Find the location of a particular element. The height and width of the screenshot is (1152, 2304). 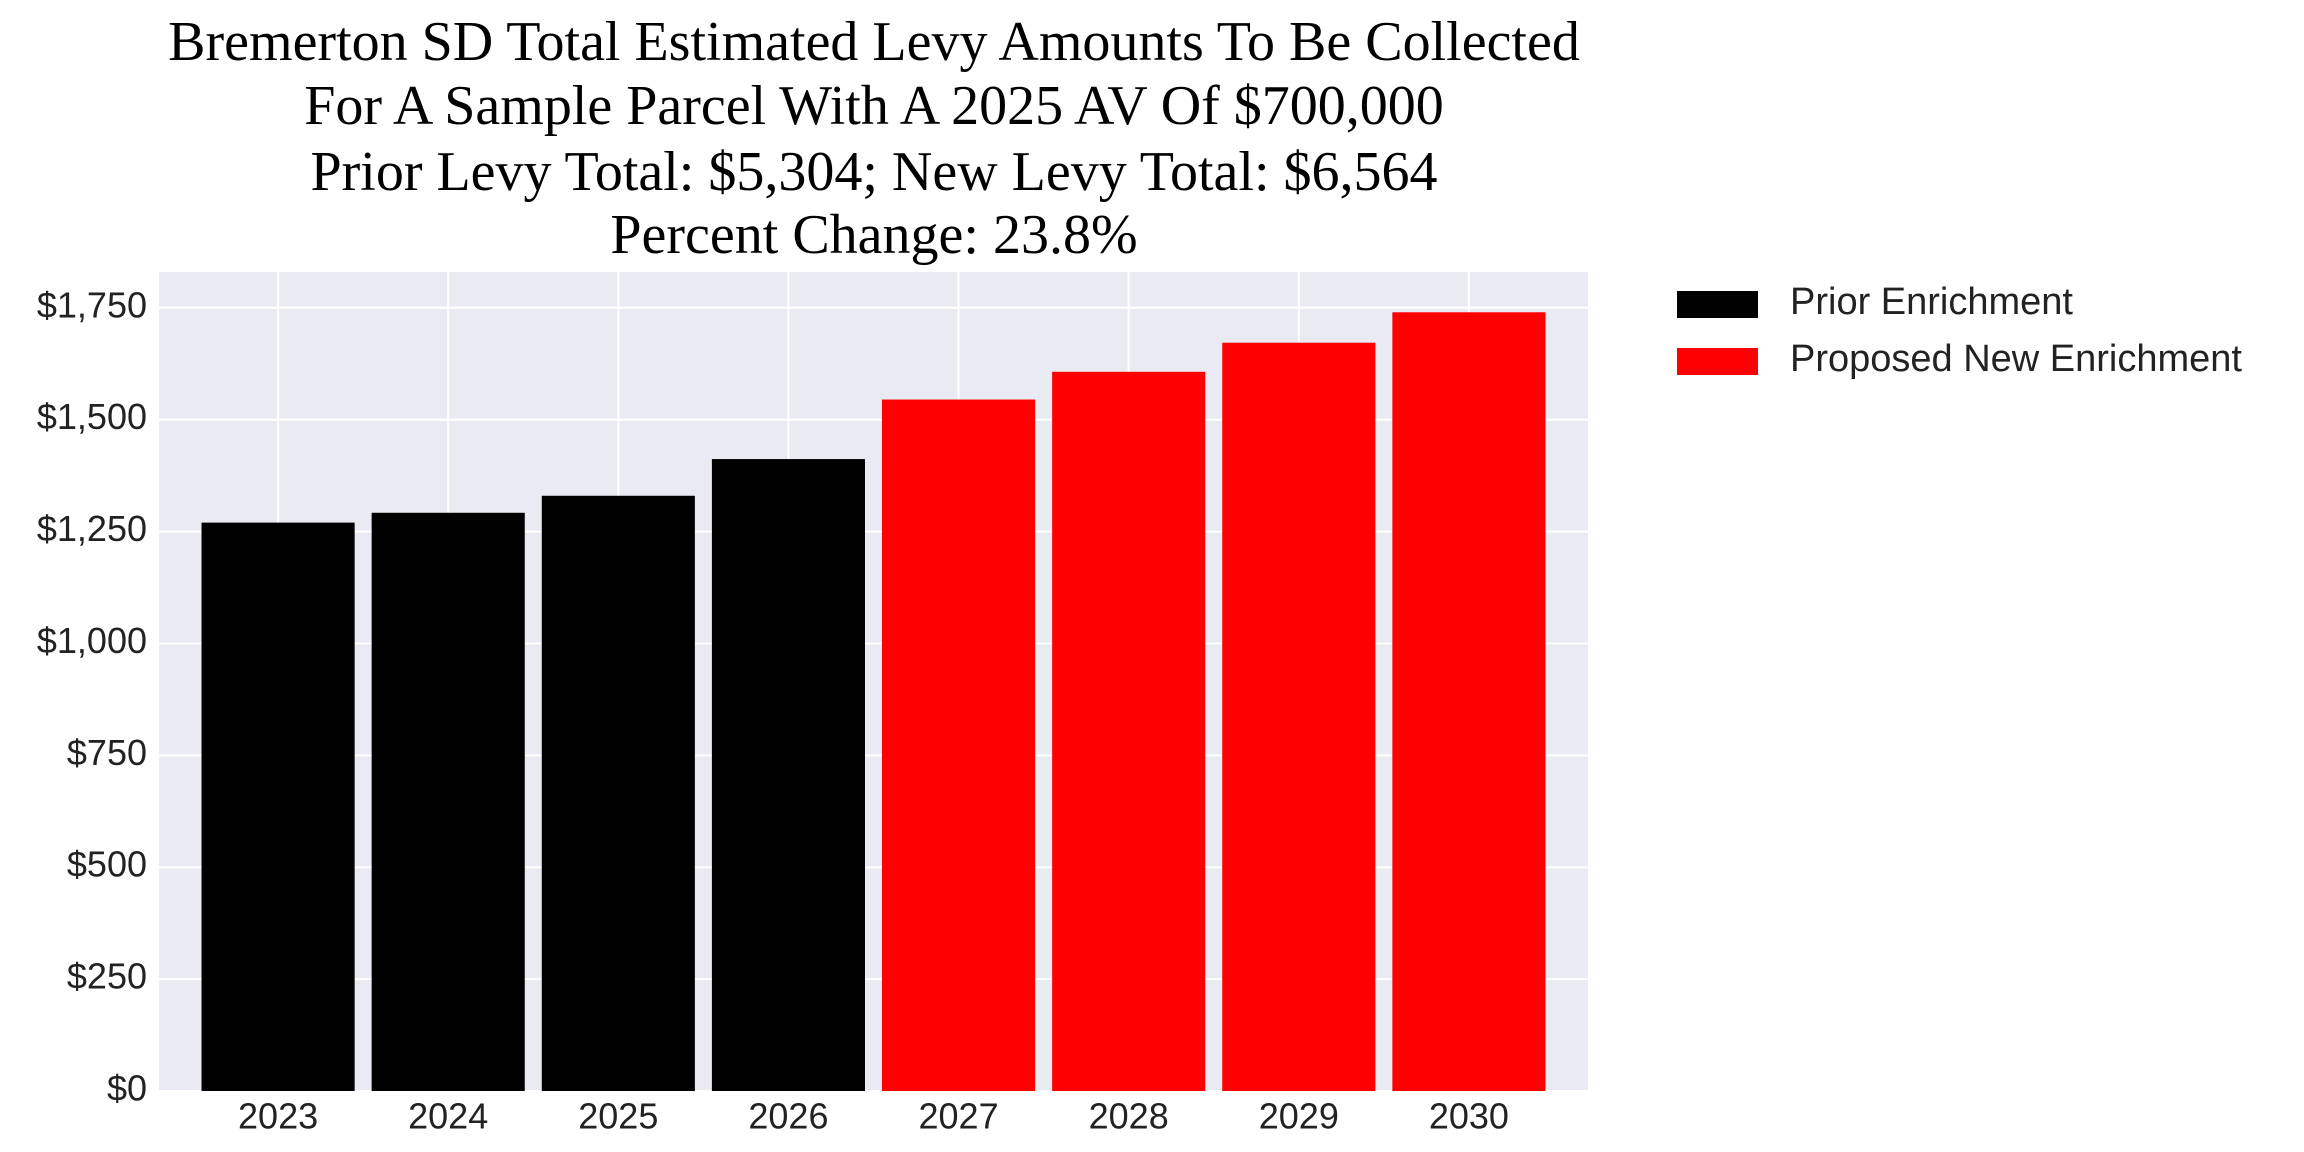

y-tick-label: $1,750 is located at coordinates (92, 304).